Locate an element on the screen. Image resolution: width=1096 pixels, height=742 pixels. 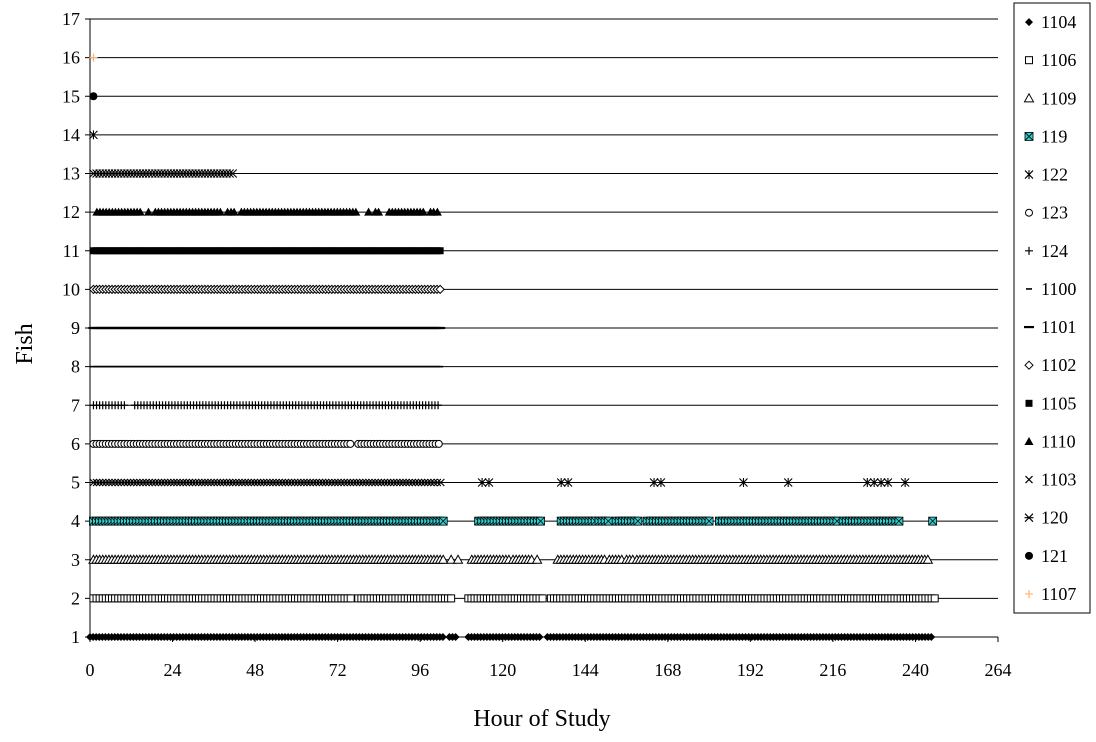
series-119-y4 is located at coordinates (513, 521).